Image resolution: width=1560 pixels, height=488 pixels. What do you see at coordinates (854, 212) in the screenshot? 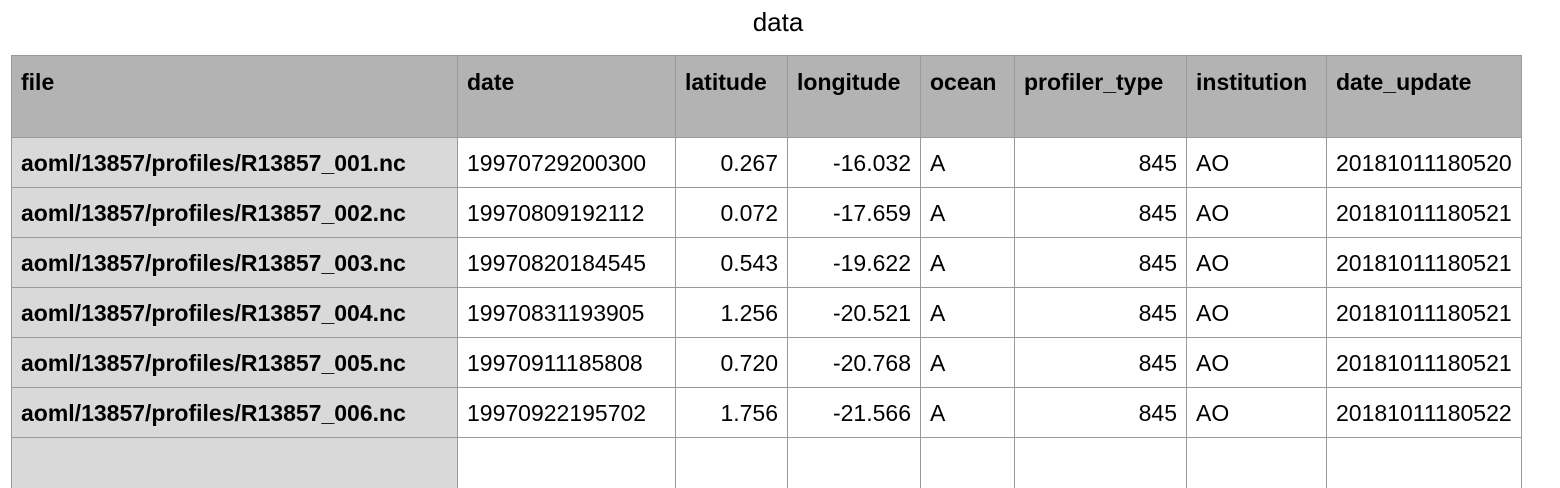
I see `cell-longitude: -17.659` at bounding box center [854, 212].